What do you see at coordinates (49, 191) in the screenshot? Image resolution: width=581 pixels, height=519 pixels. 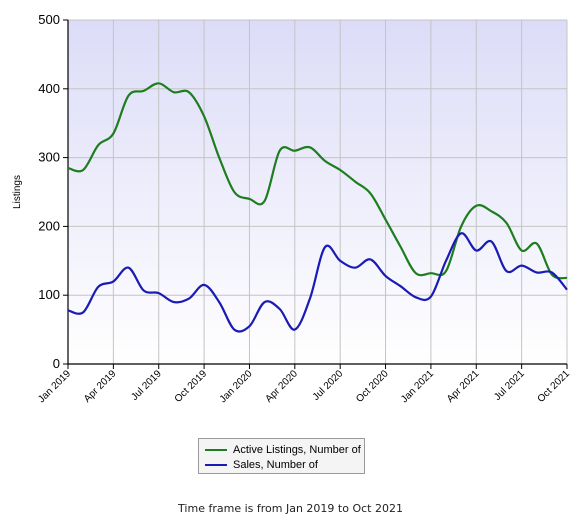 I see `y-tick-labels: 0 100 200 300 400 500` at bounding box center [49, 191].